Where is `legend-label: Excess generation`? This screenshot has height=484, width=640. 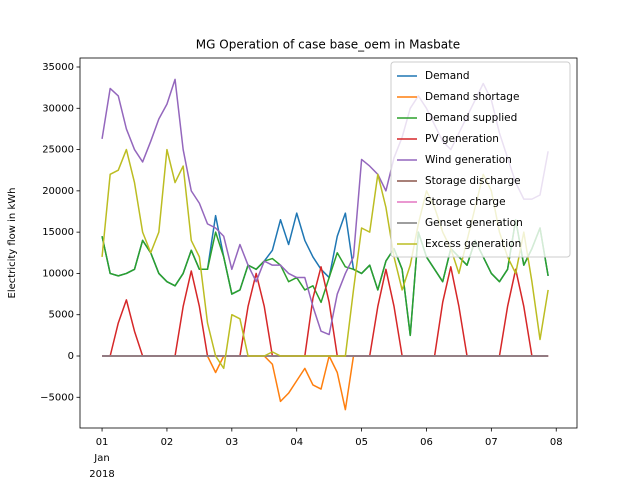 legend-label: Excess generation is located at coordinates (473, 244).